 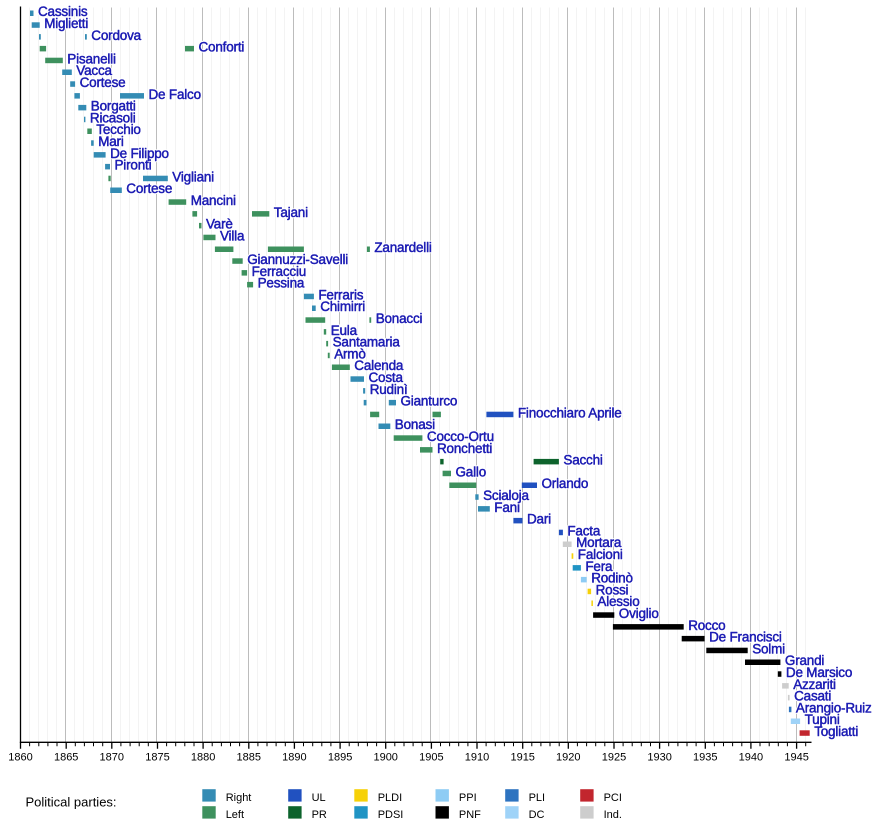 What do you see at coordinates (71, 801) in the screenshot?
I see `svg-text: Political parties:` at bounding box center [71, 801].